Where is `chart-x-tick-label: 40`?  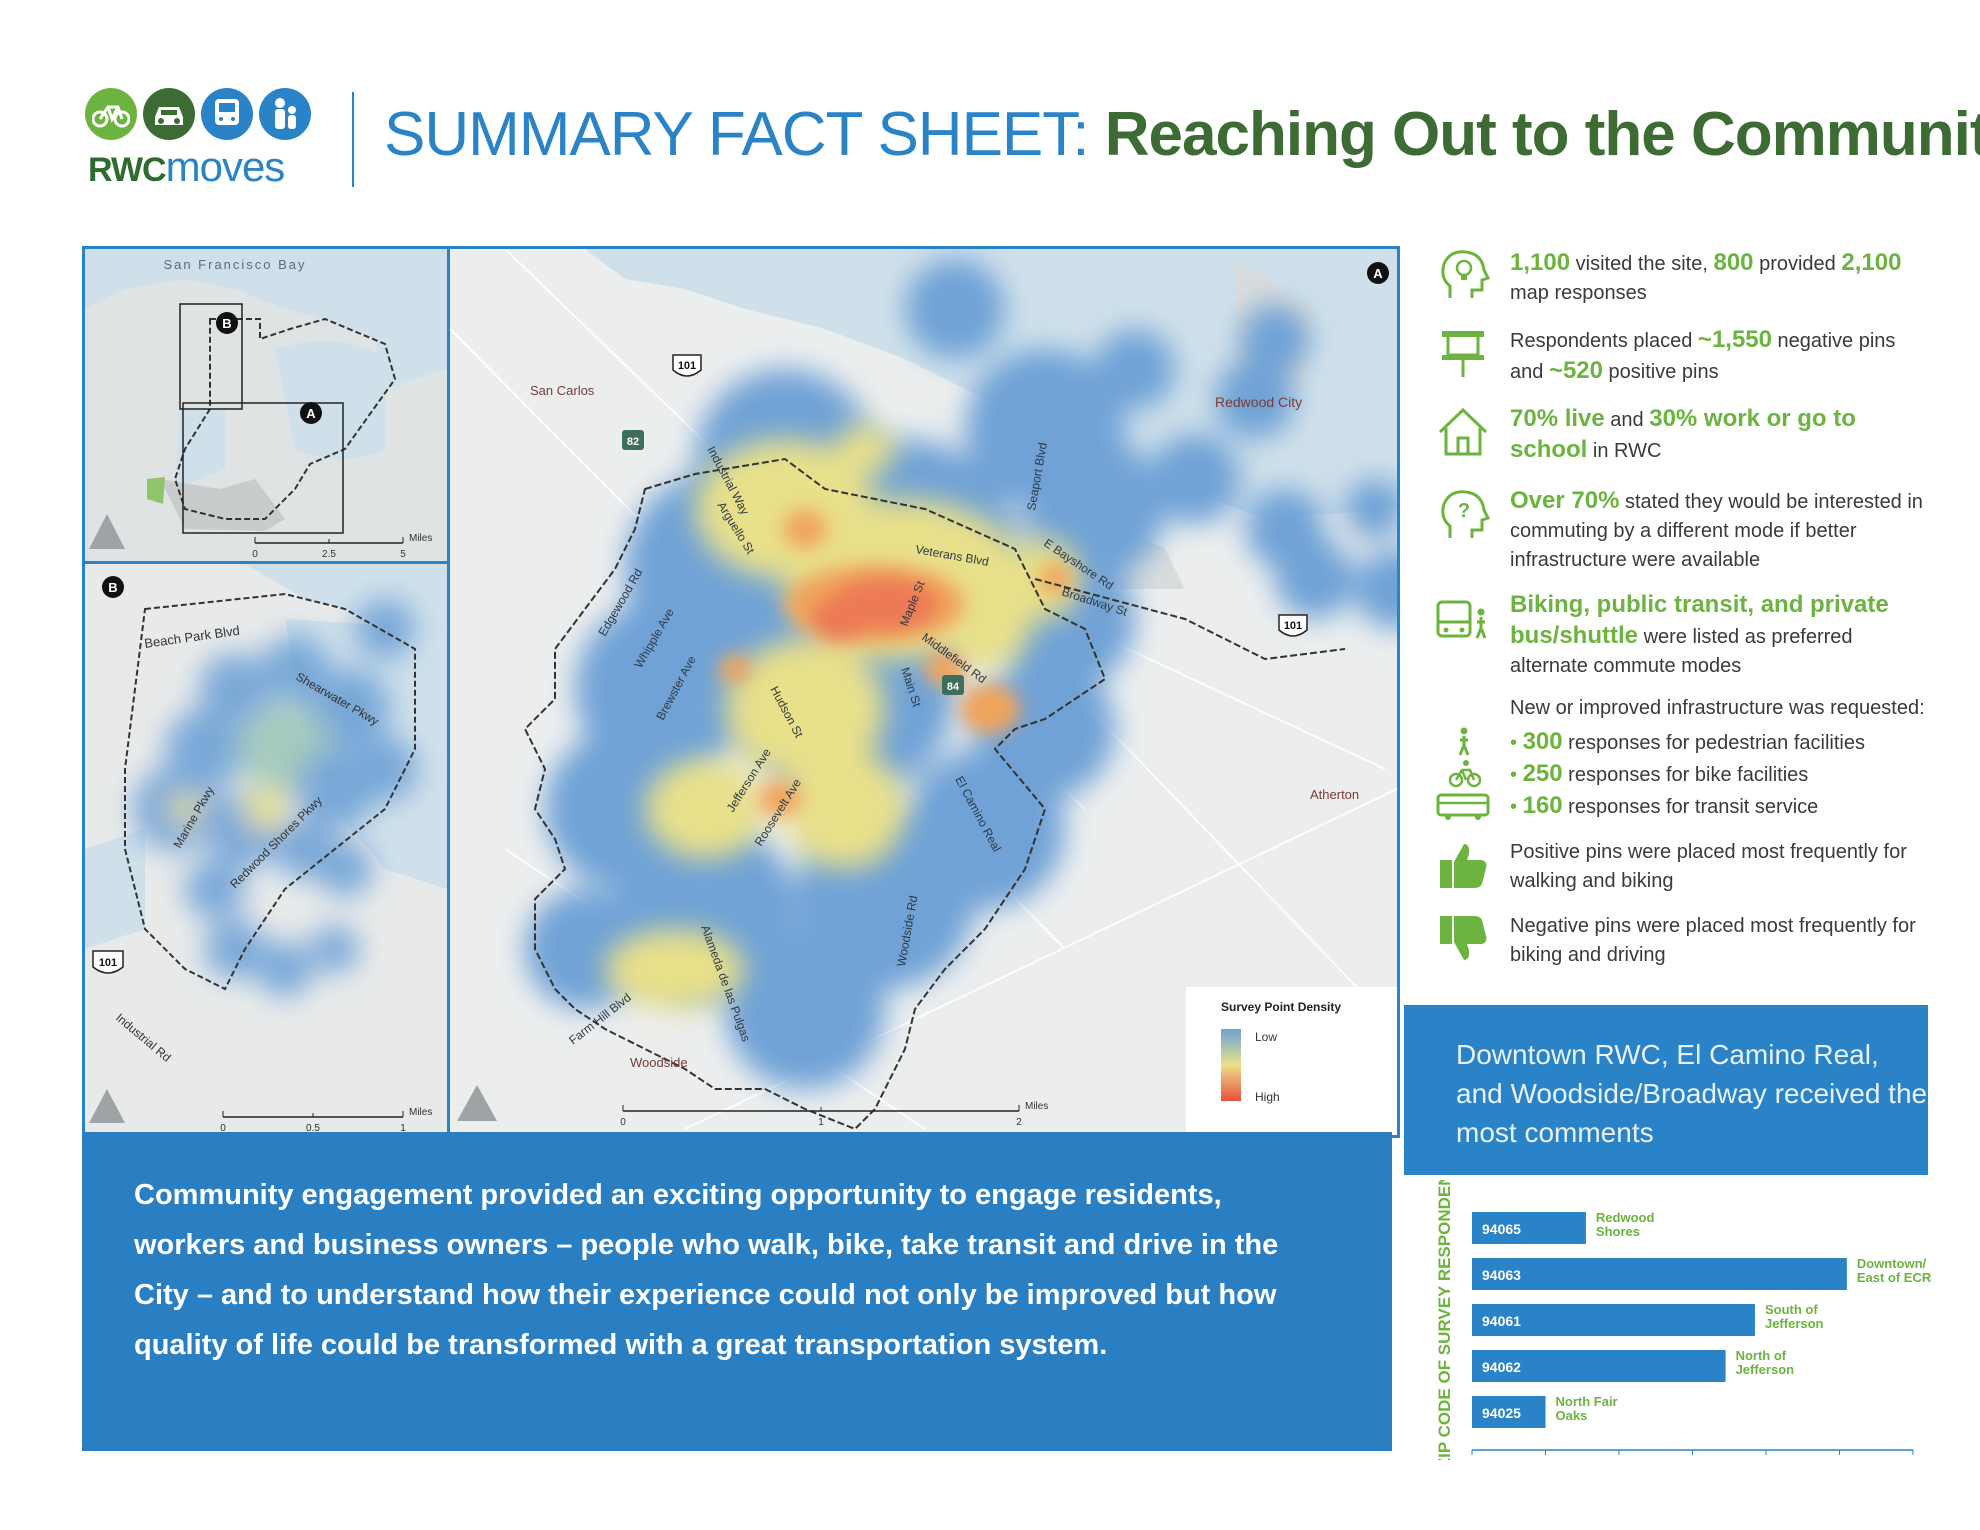
chart-x-tick-label: 40 is located at coordinates (1619, 1458).